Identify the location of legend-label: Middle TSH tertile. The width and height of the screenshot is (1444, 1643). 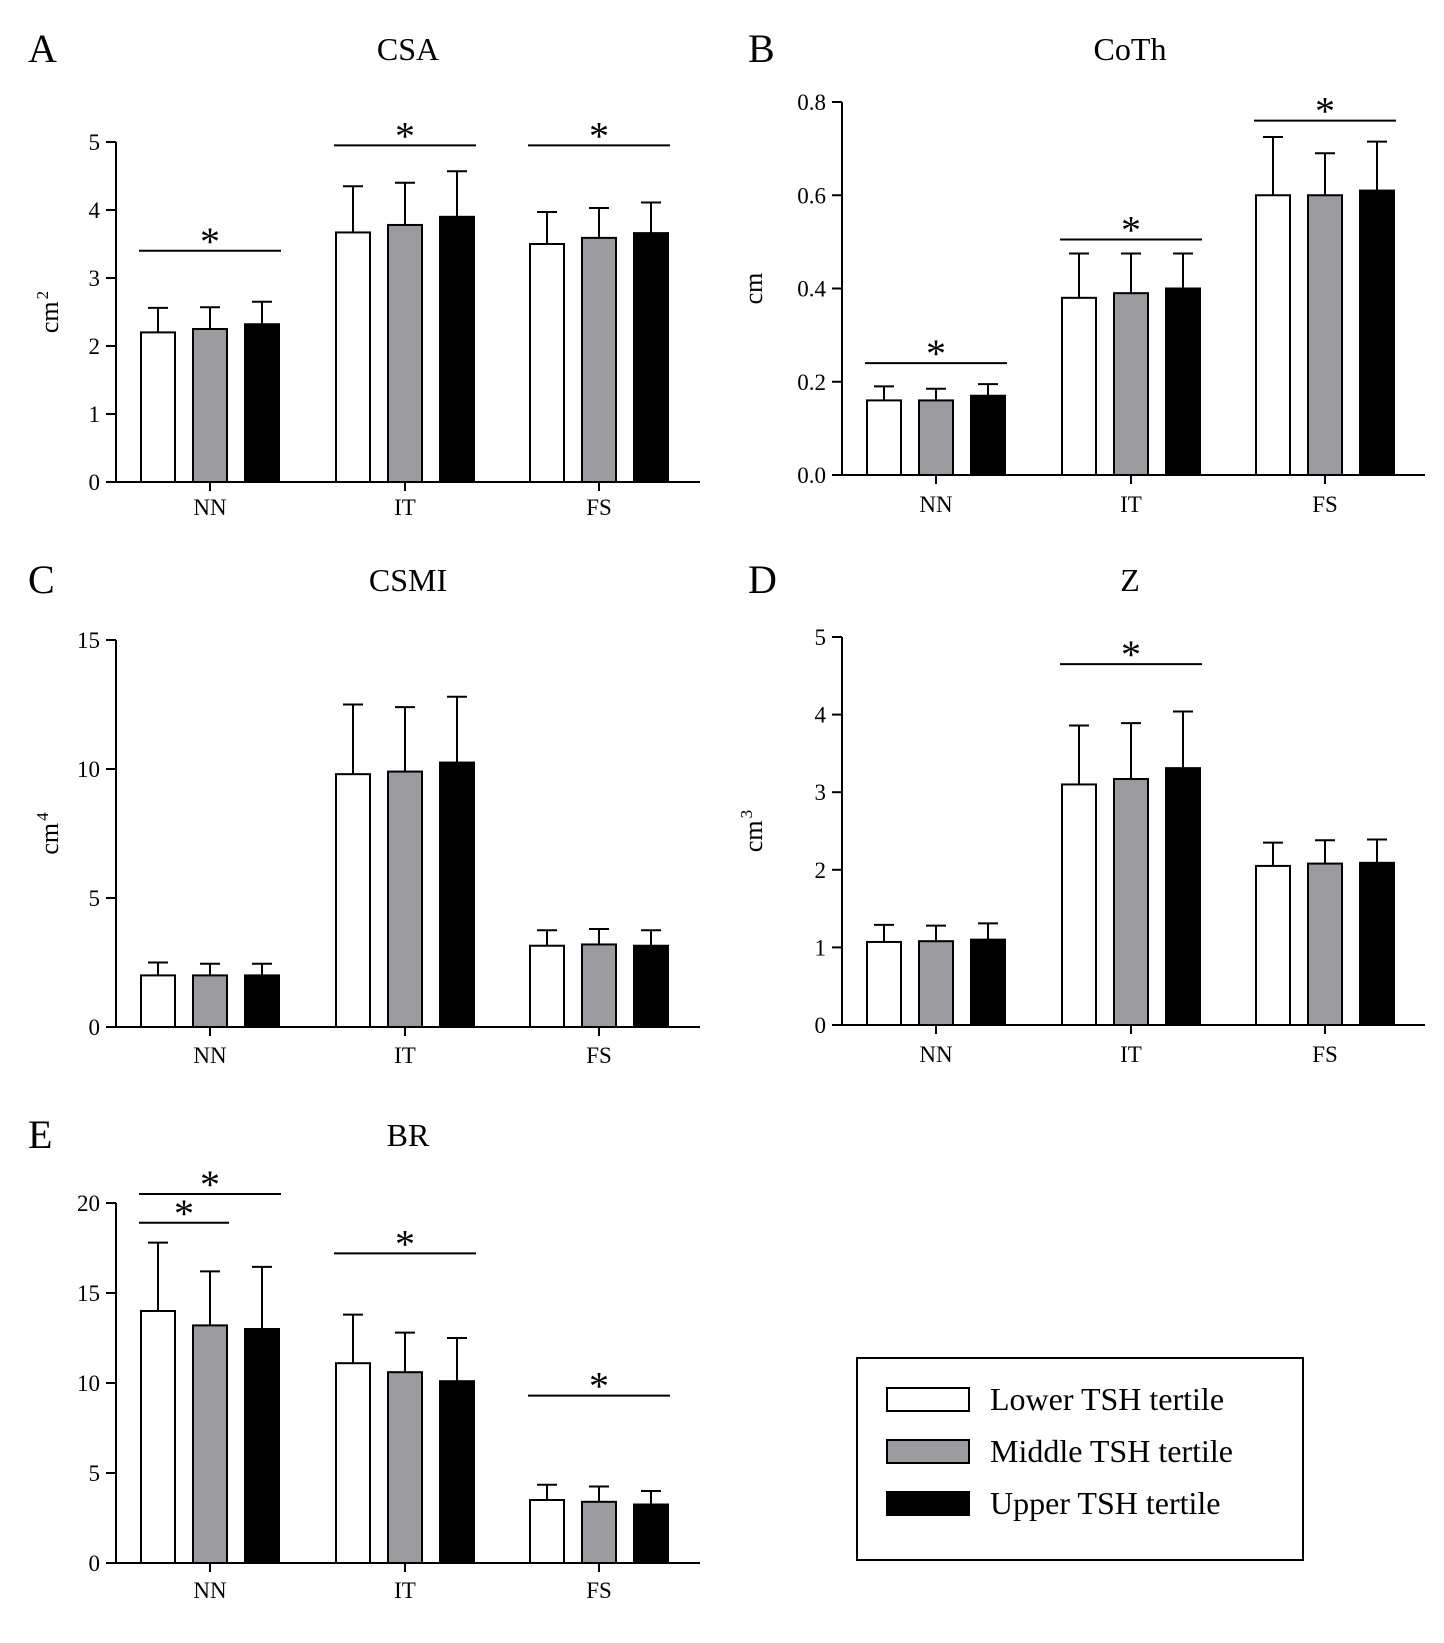
(1111, 1451).